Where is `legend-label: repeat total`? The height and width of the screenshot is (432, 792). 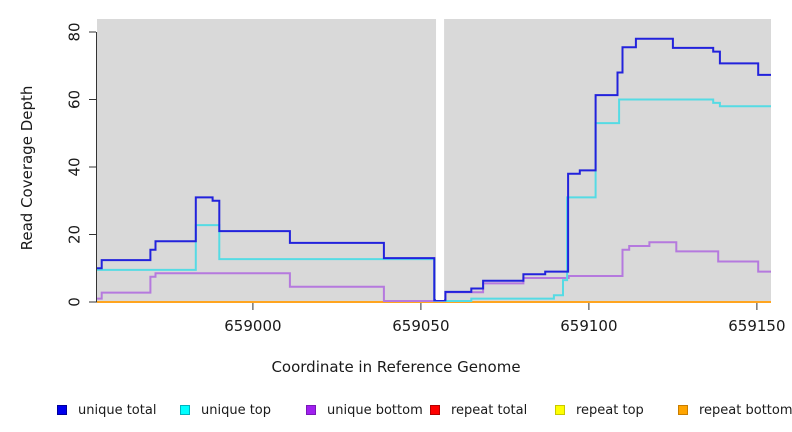
legend-label: repeat total is located at coordinates (489, 410).